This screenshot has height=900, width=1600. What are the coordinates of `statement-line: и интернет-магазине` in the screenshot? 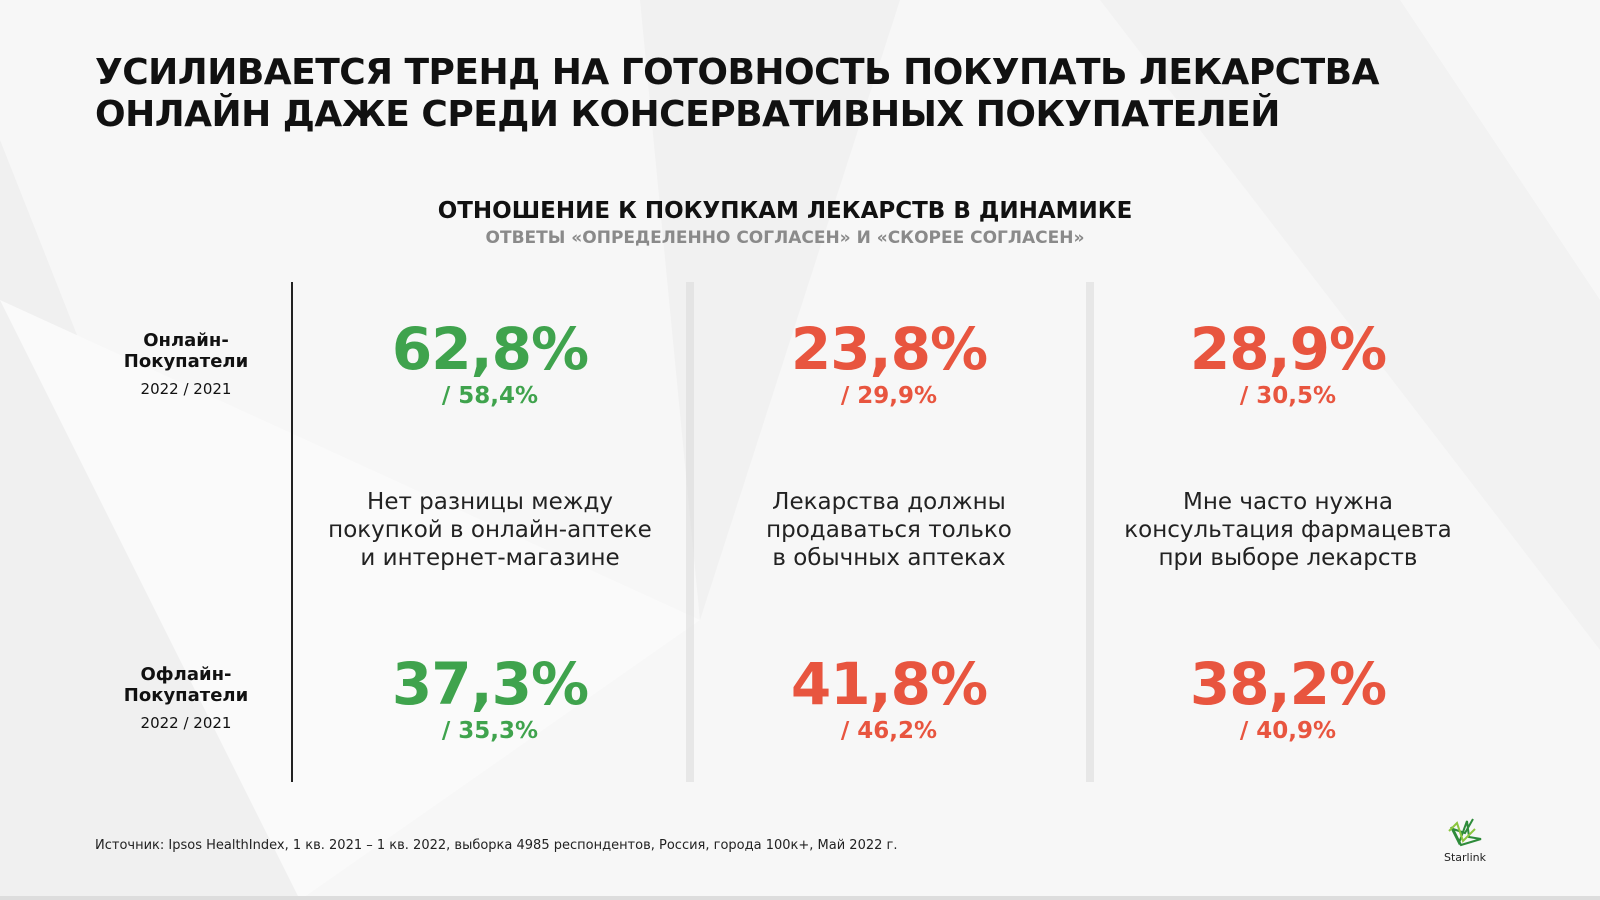 It's located at (490, 558).